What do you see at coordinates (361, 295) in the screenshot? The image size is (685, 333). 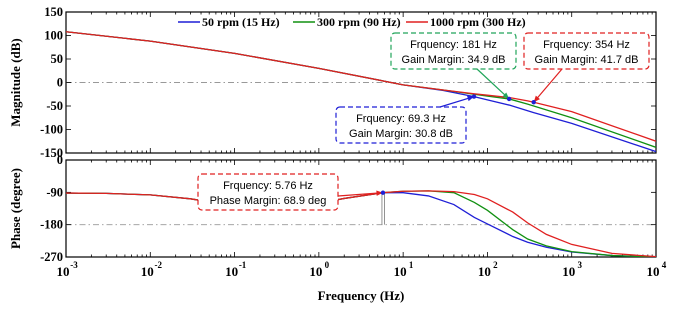 I see `x-axis-label: Frequency (Hz)` at bounding box center [361, 295].